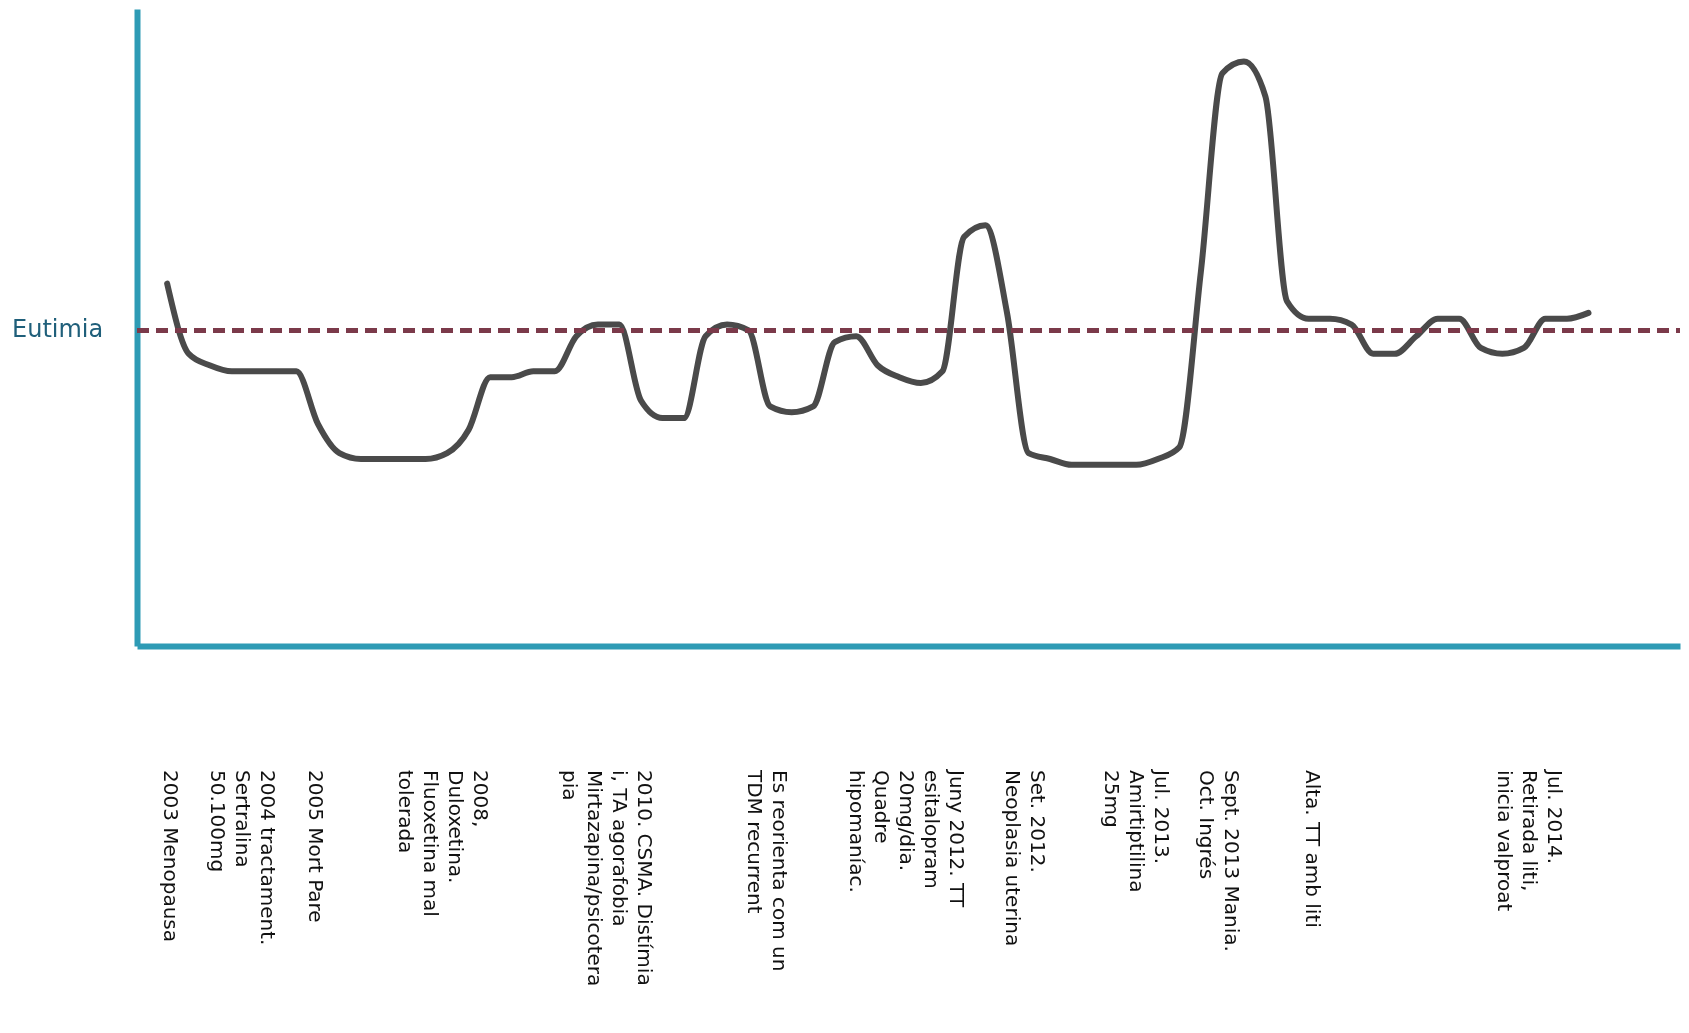  Describe the element at coordinates (316, 846) in the screenshot. I see `text: 2005 Mort Pare` at that location.